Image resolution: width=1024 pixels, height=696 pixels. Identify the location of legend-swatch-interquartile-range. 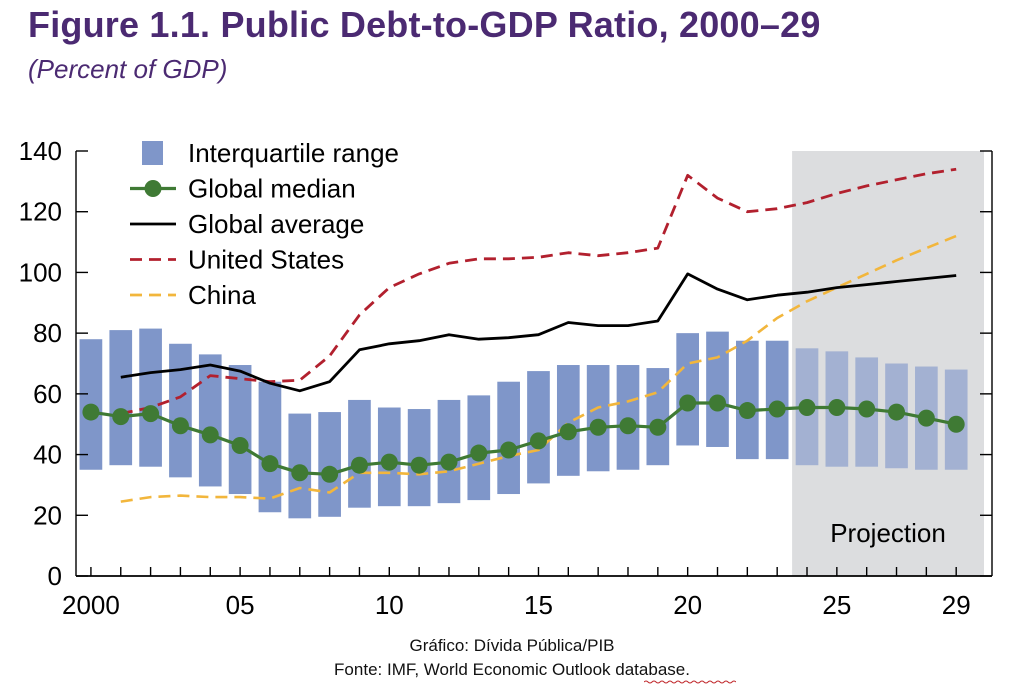
(152, 153).